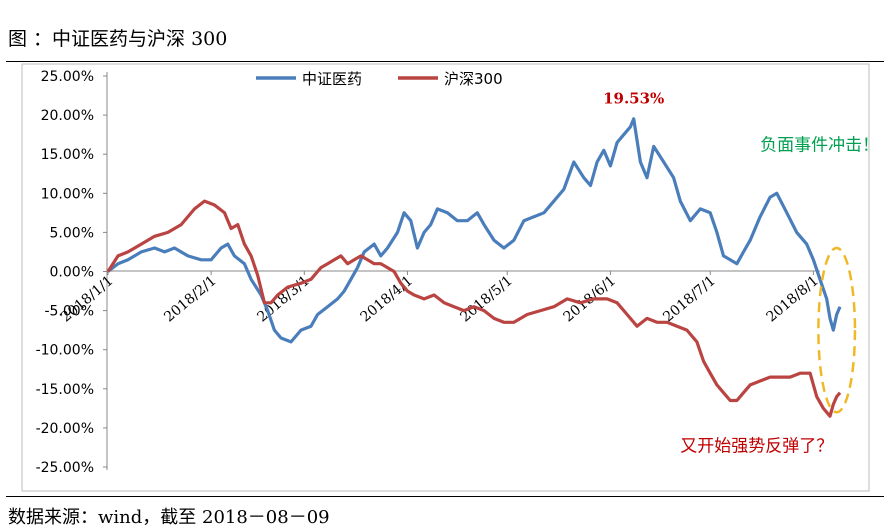  Describe the element at coordinates (445, 61) in the screenshot. I see `top-divider` at that location.